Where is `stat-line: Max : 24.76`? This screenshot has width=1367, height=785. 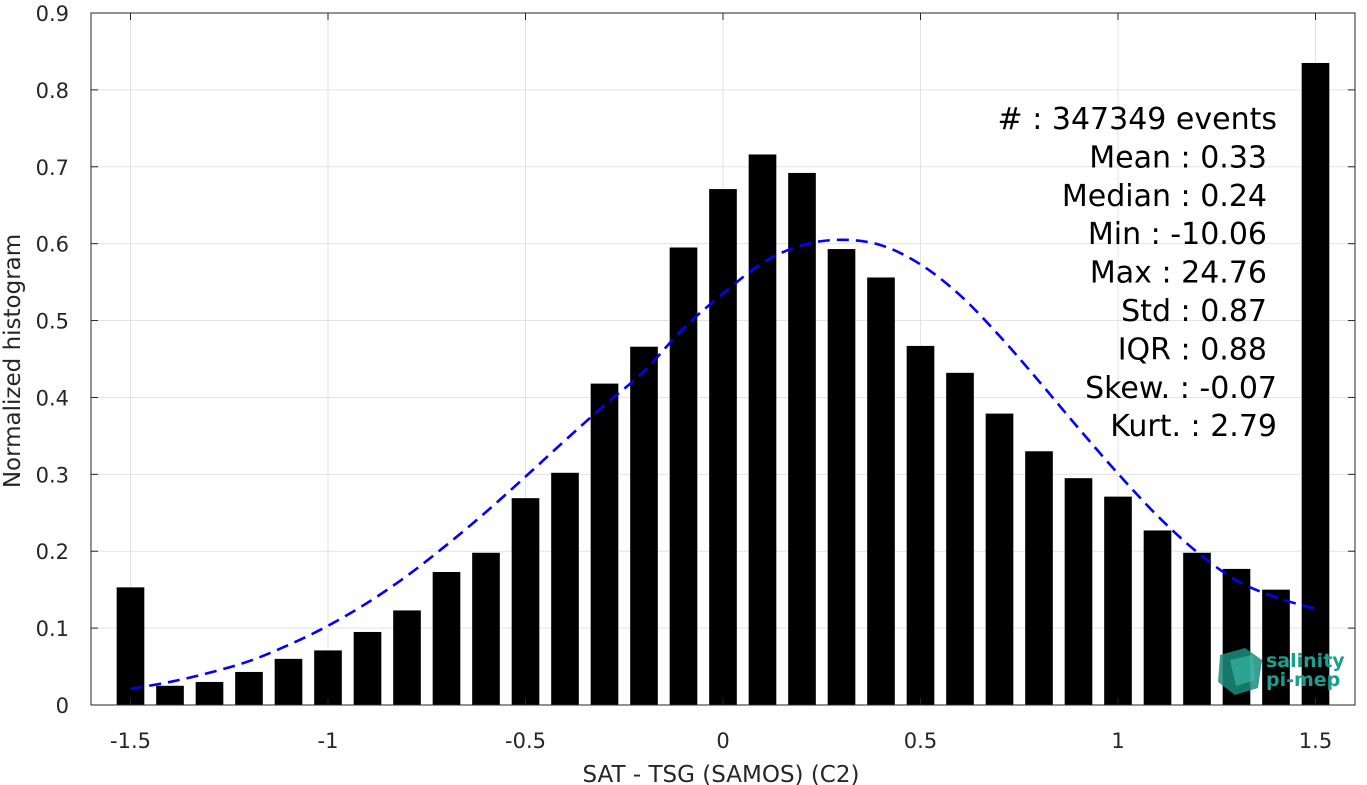 stat-line: Max : 24.76 is located at coordinates (1178, 273).